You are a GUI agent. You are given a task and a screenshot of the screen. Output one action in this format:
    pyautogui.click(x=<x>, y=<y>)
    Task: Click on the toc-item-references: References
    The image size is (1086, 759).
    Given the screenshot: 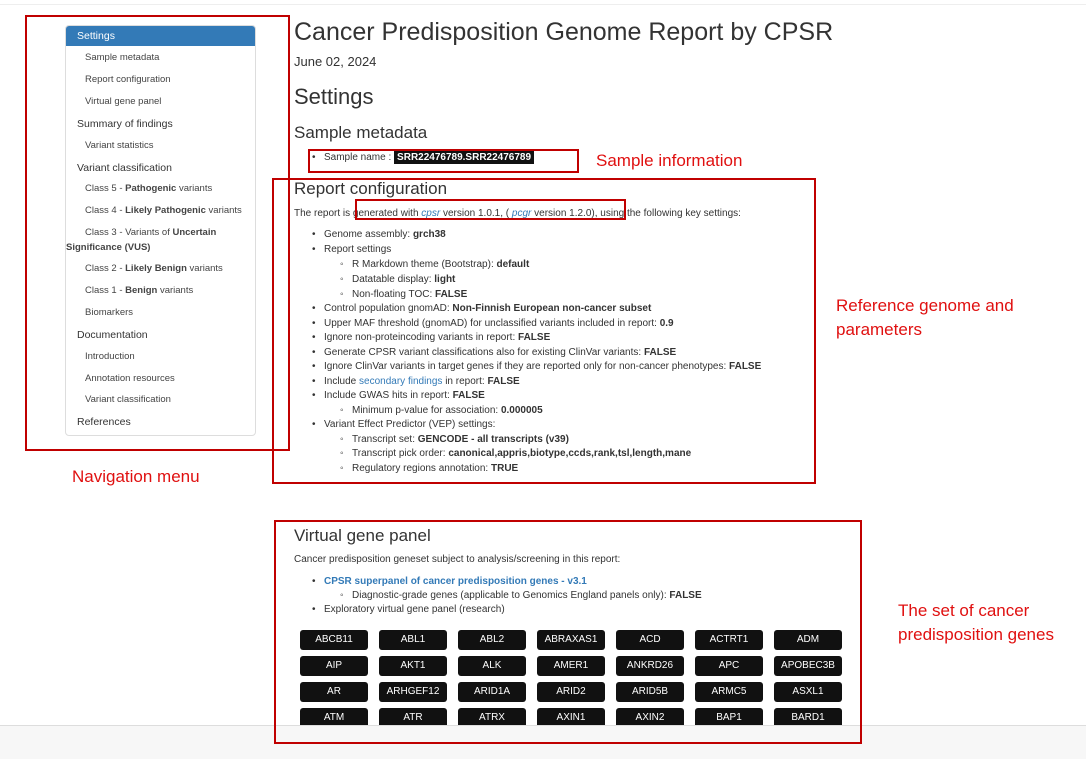 What is the action you would take?
    pyautogui.click(x=104, y=422)
    